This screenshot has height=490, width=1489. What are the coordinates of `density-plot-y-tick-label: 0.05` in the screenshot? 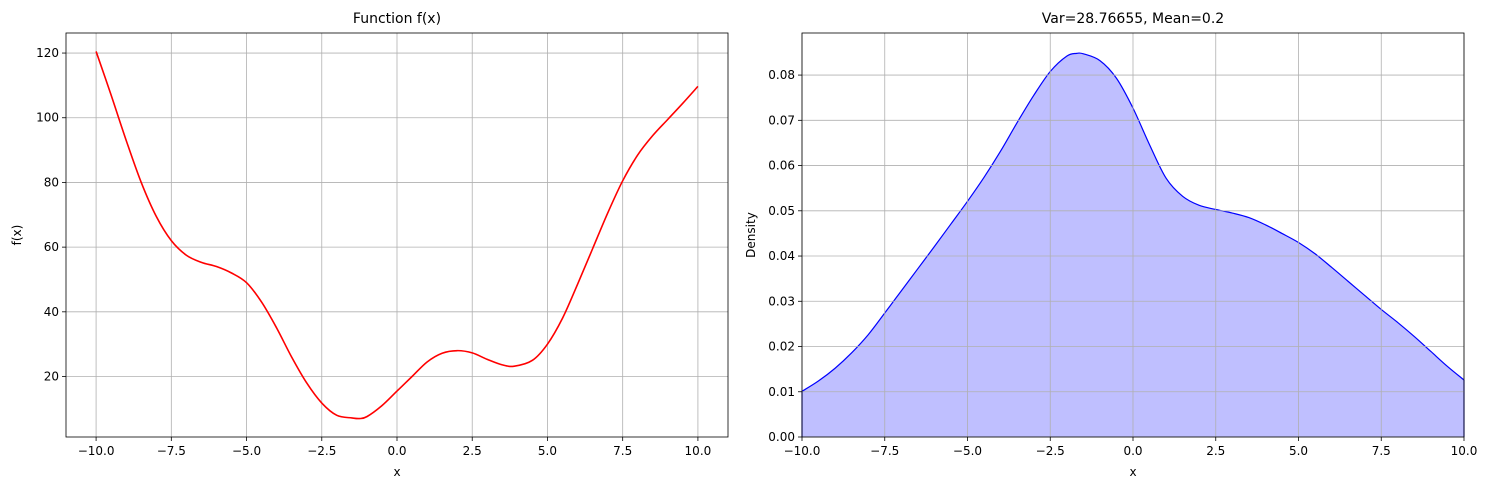 It's located at (781, 211).